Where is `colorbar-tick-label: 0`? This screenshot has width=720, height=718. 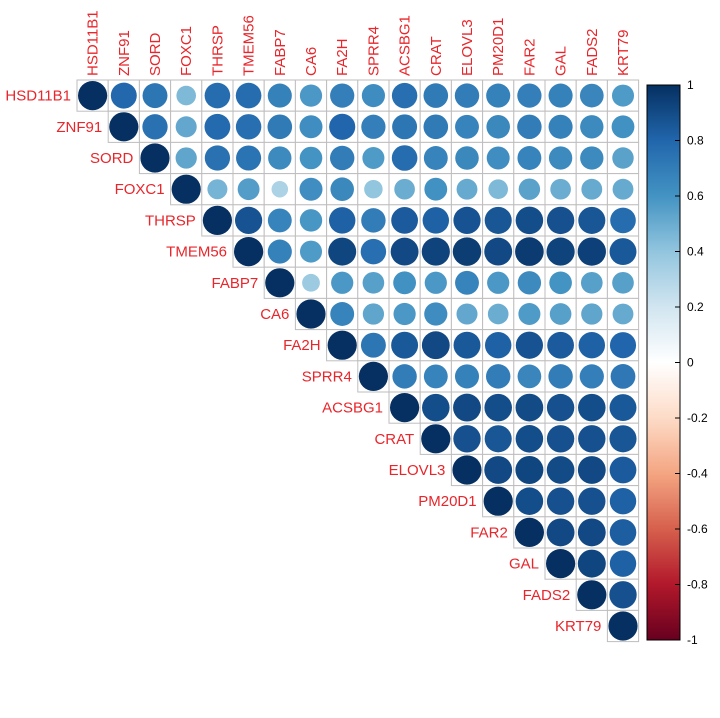 colorbar-tick-label: 0 is located at coordinates (690, 363).